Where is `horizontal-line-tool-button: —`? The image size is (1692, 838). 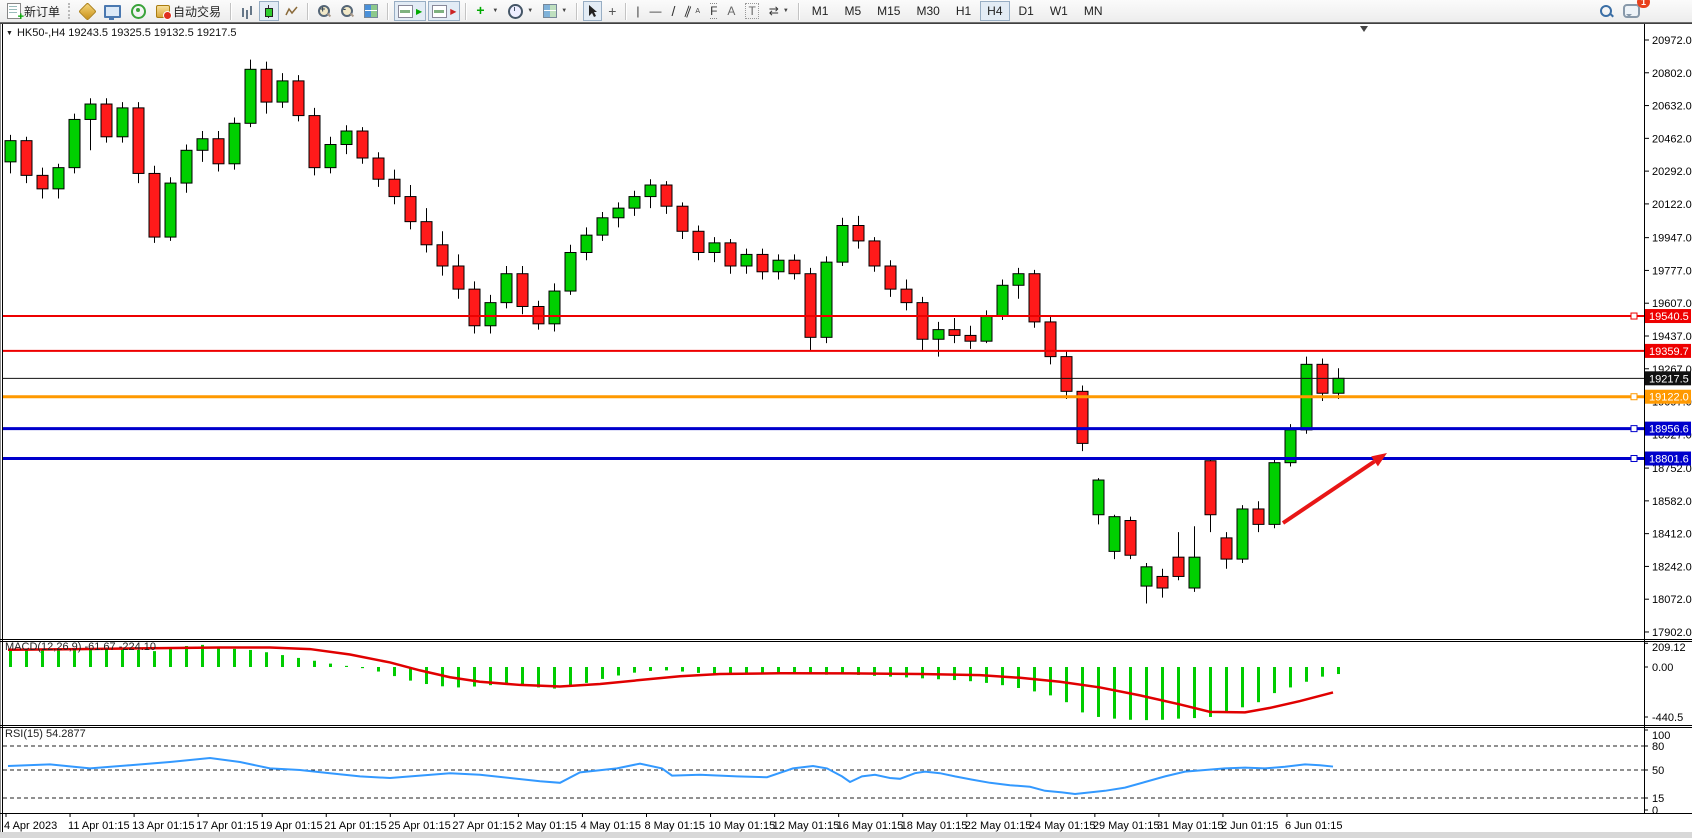
horizontal-line-tool-button: — is located at coordinates (656, 11).